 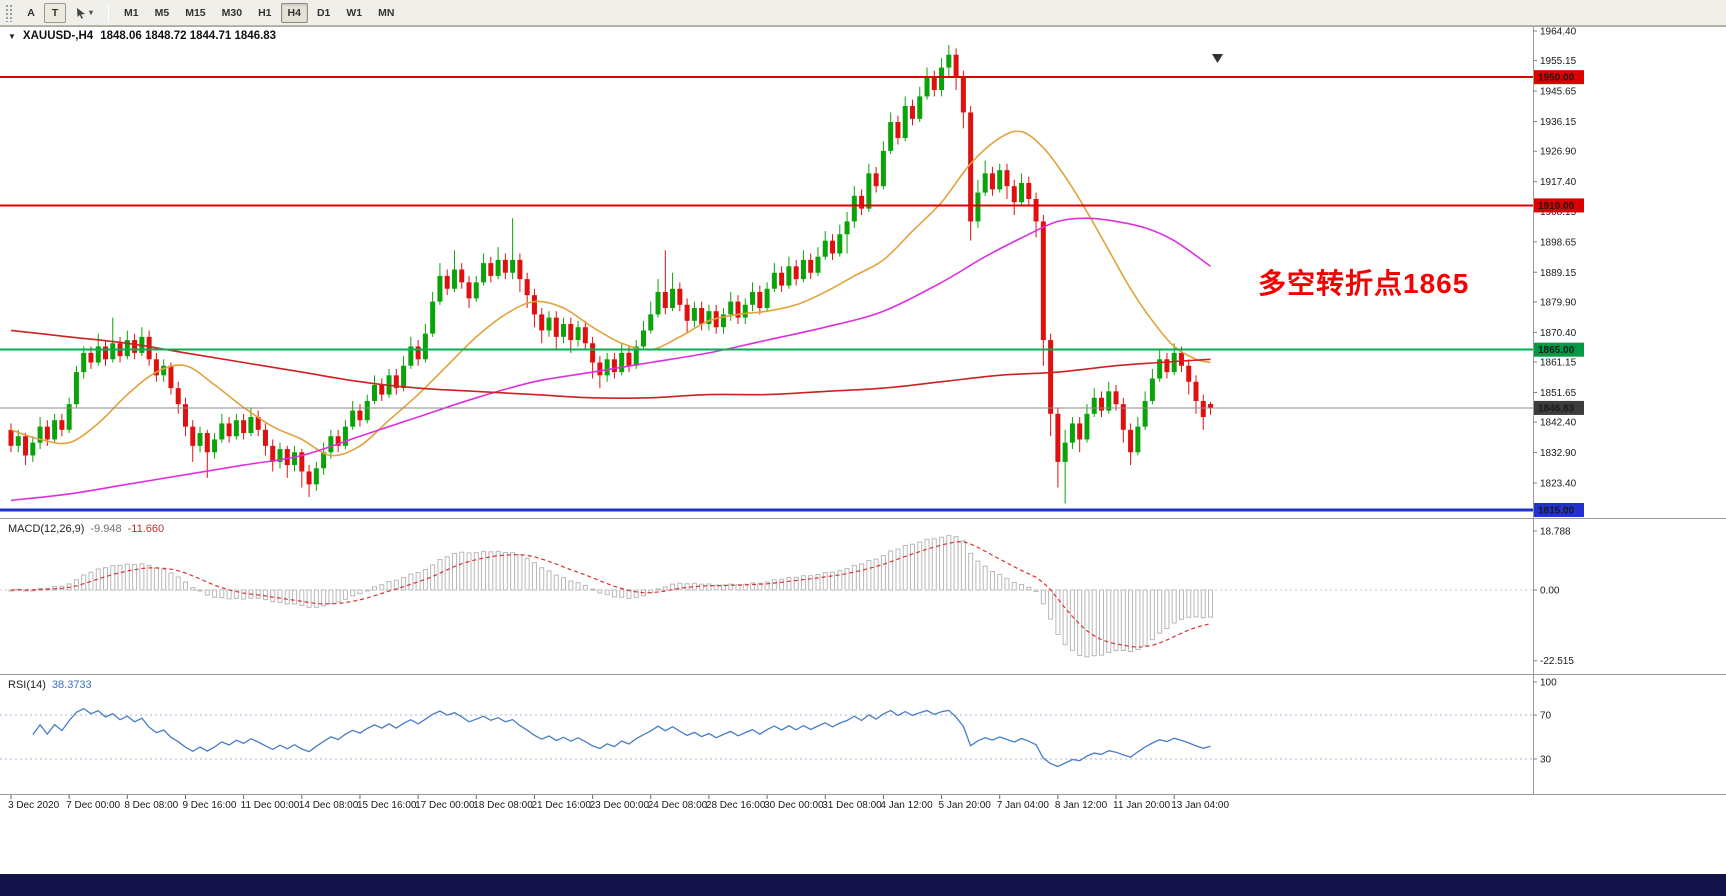 I want to click on macd-axis-label: 18.788, so click(x=1555, y=532).